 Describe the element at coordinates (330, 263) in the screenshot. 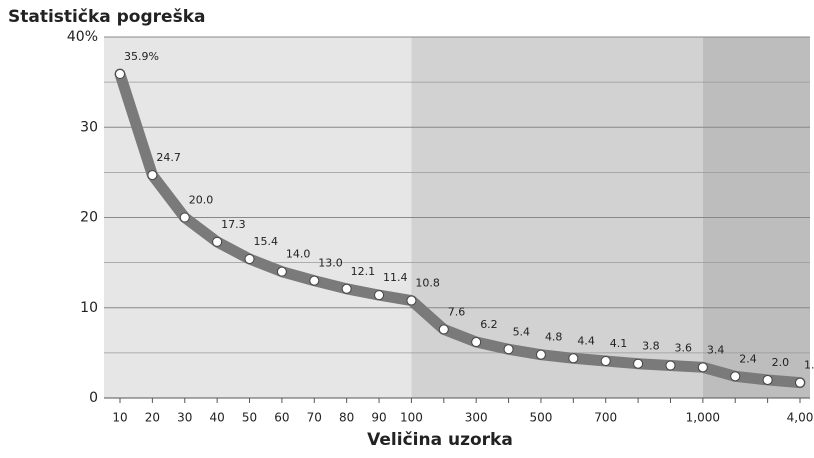

I see `data-label: 13.0` at that location.